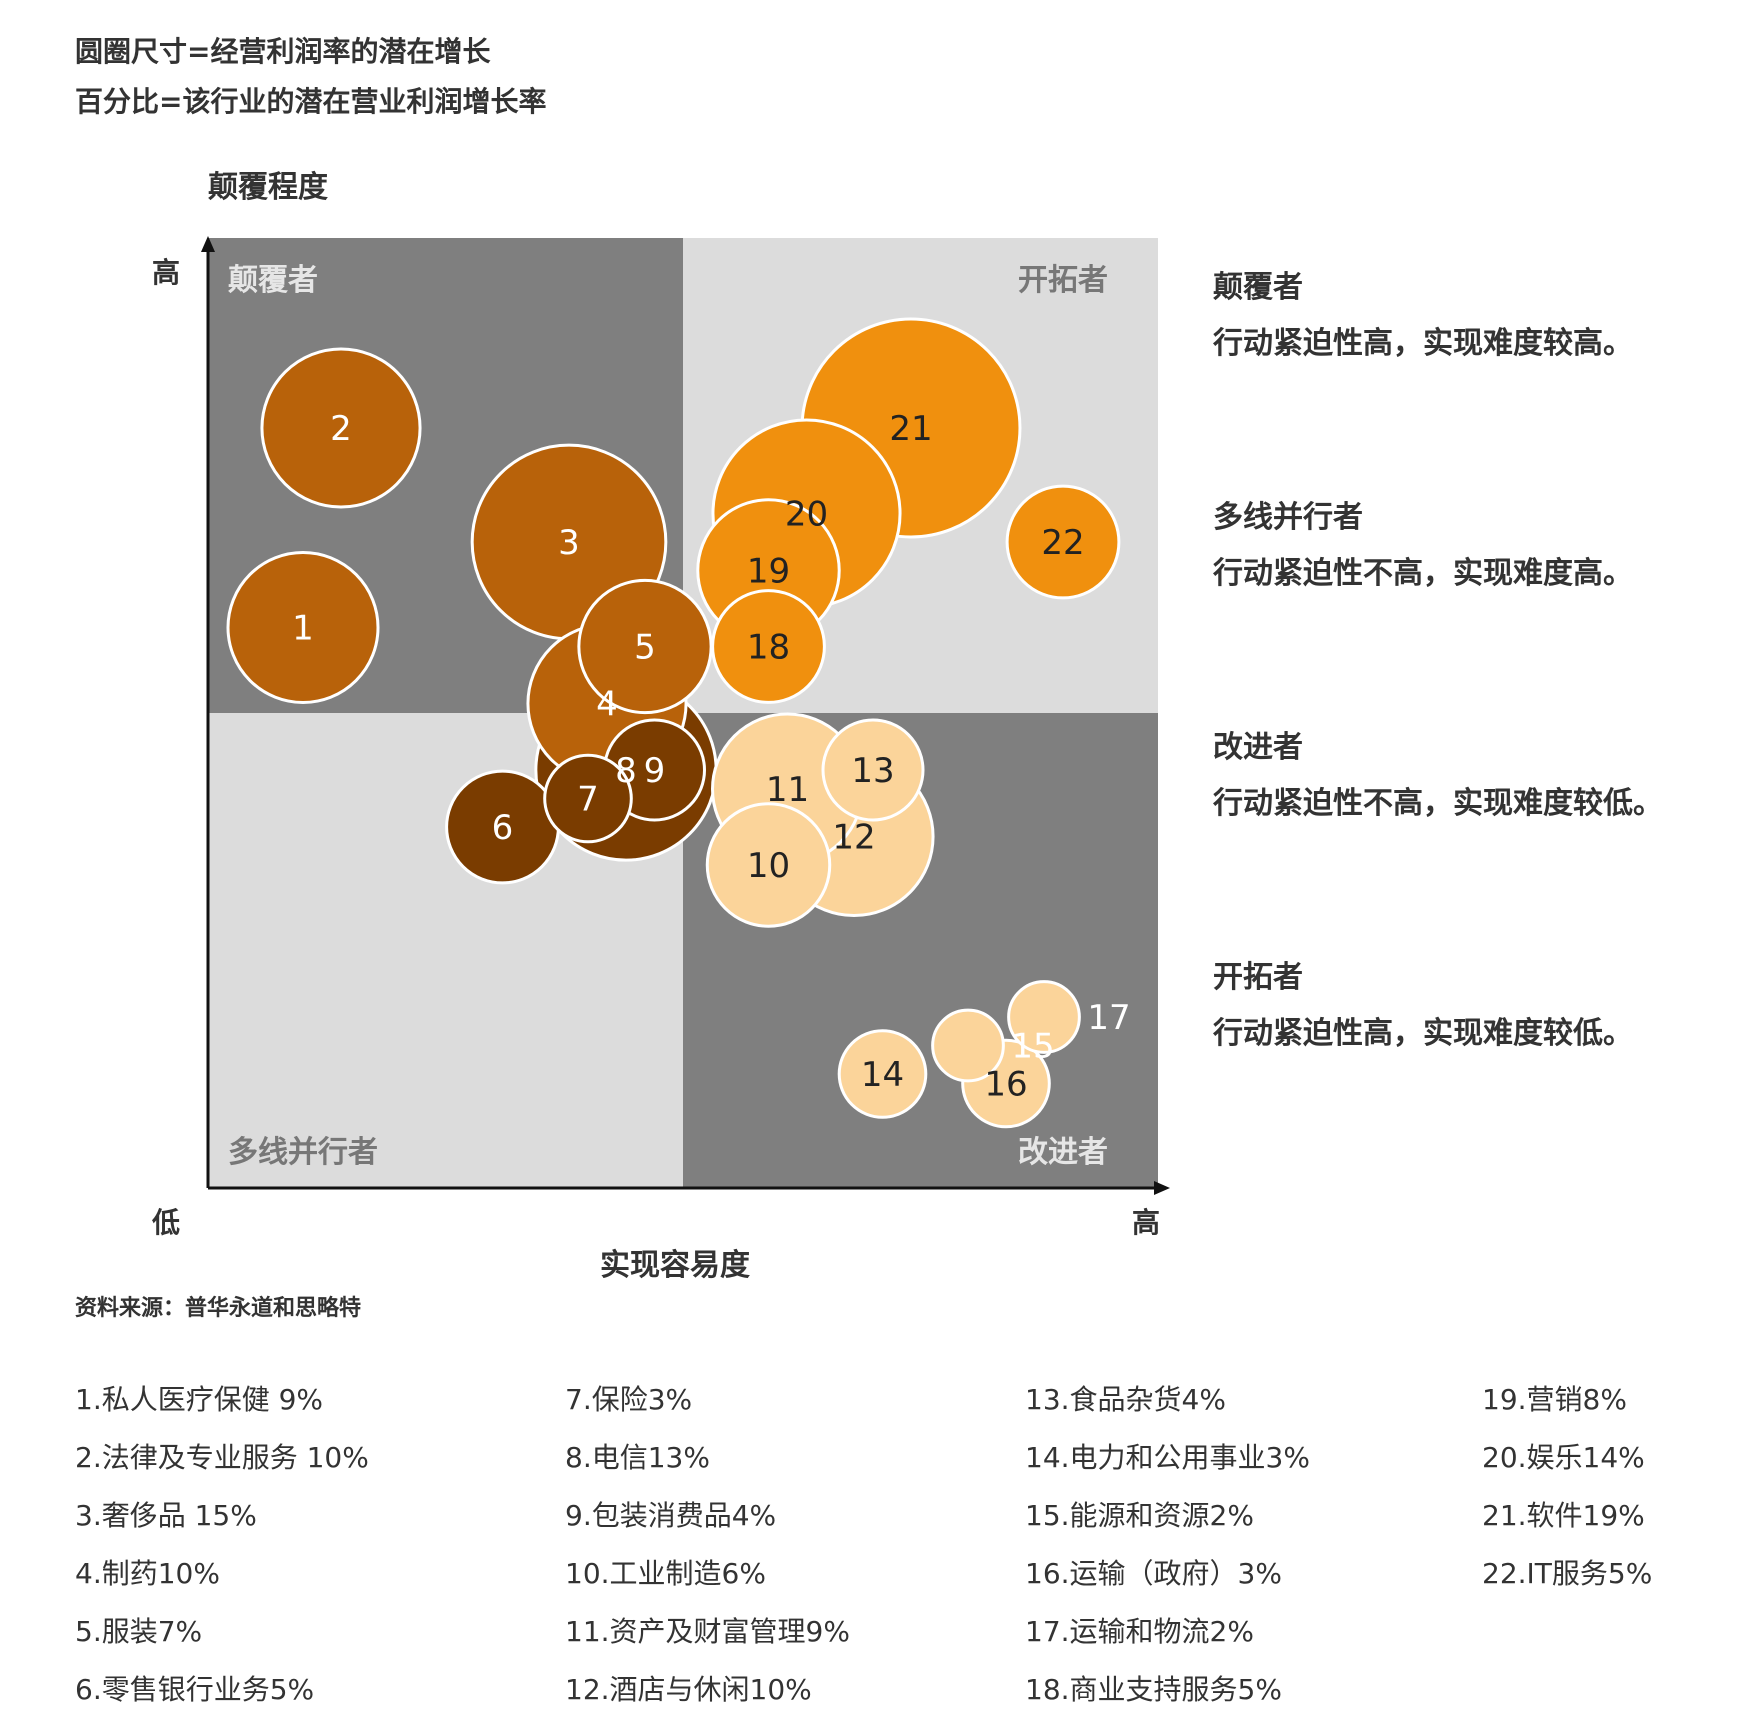 Image resolution: width=1749 pixels, height=1735 pixels. I want to click on header-line-2: 百分比=该行业的潜在营业利润增长率, so click(311, 101).